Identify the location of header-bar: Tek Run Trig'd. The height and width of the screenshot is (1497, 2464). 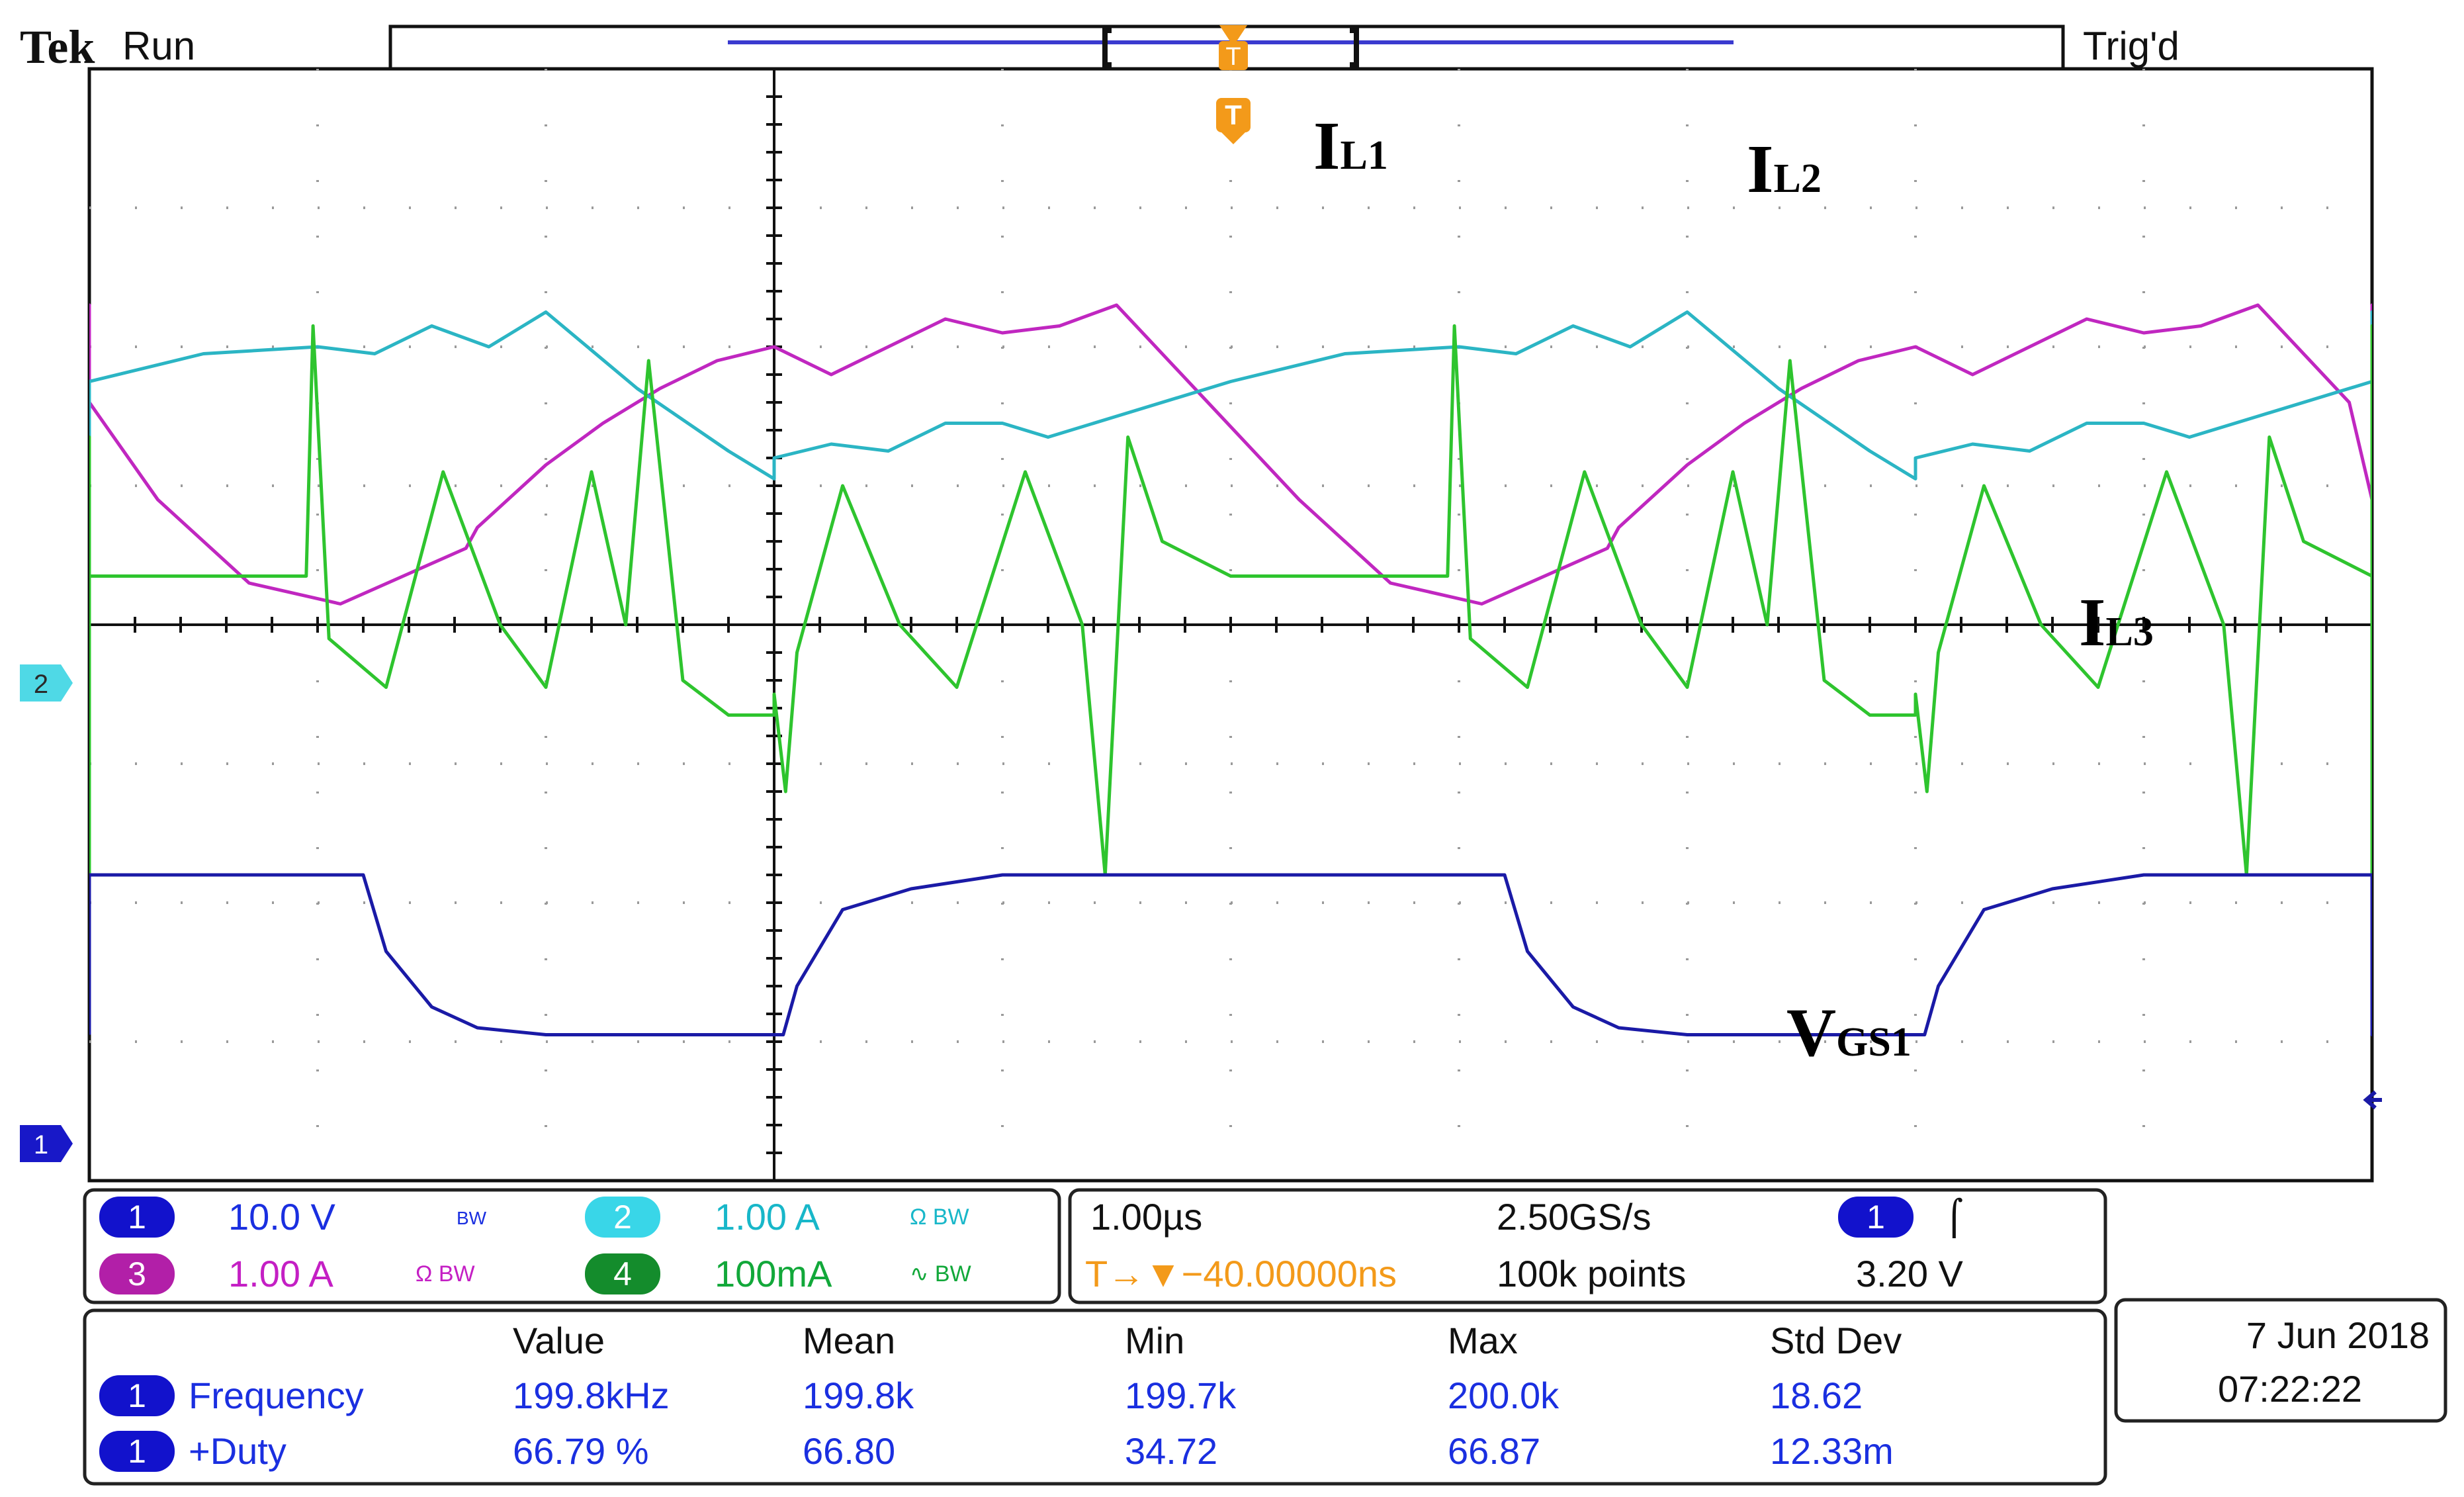
(1099, 47).